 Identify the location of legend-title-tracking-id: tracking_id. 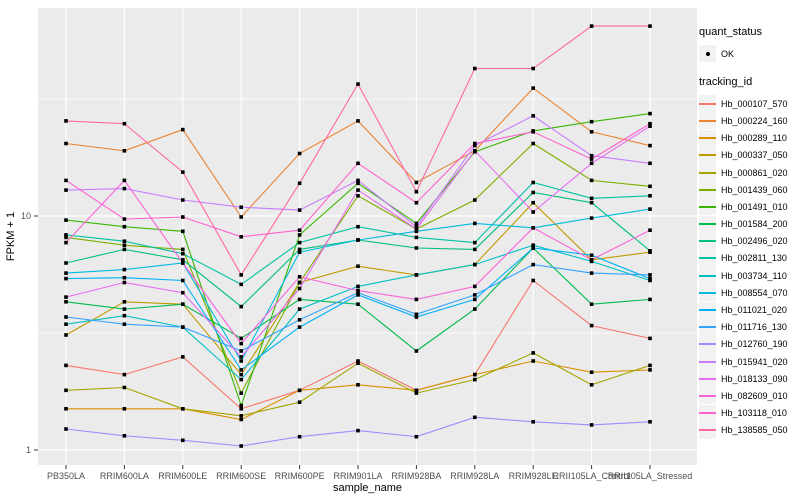
(726, 82).